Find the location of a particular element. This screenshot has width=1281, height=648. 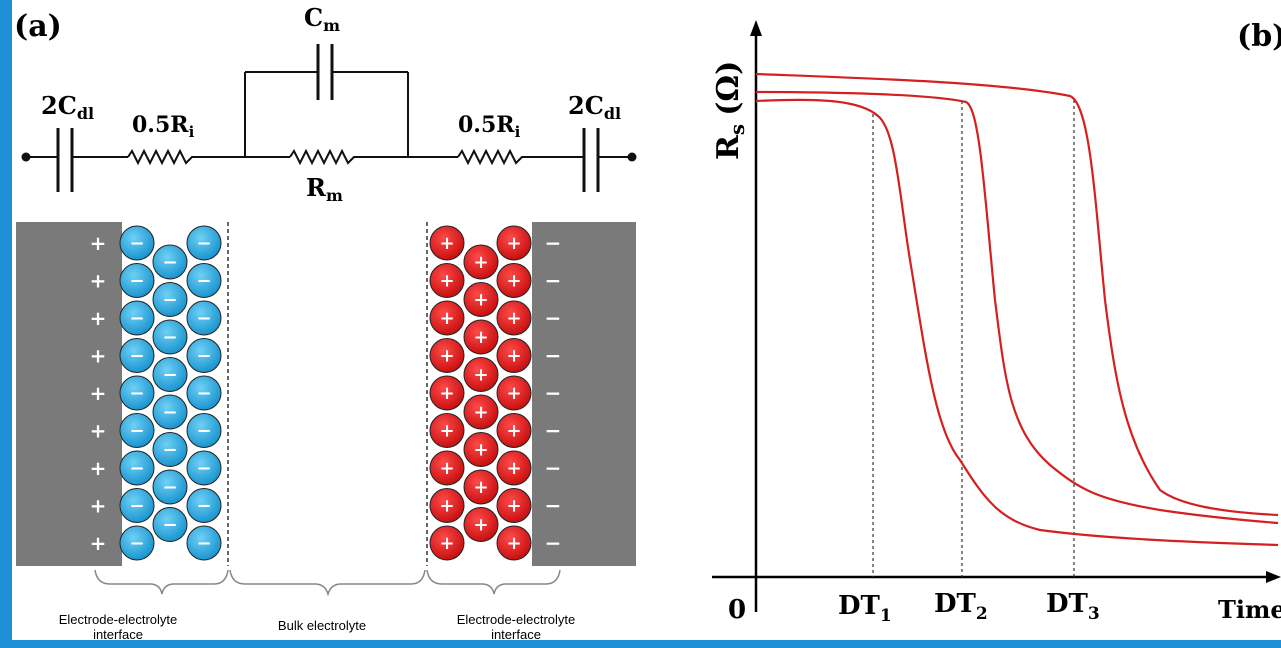

threshold-lines is located at coordinates (973, 338).